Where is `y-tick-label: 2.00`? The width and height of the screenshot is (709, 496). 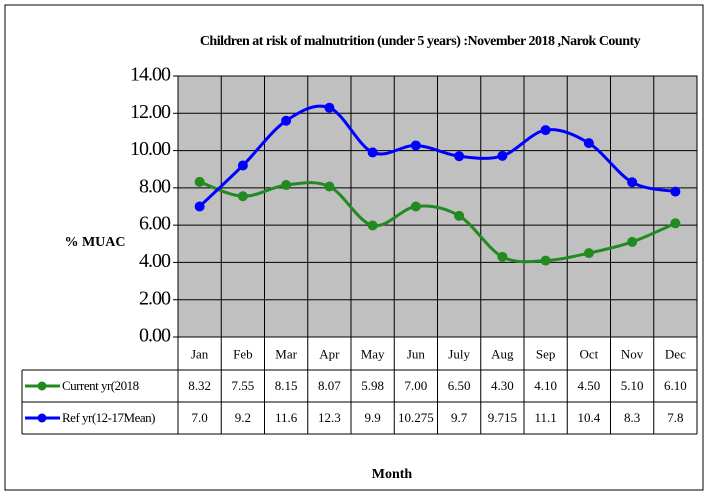
y-tick-label: 2.00 is located at coordinates (155, 298).